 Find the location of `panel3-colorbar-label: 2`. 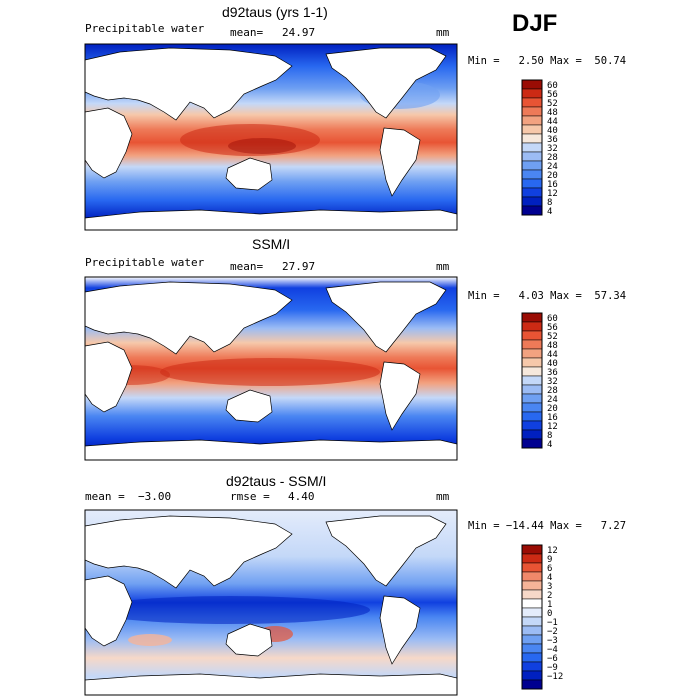

panel3-colorbar-label: 2 is located at coordinates (549, 596).